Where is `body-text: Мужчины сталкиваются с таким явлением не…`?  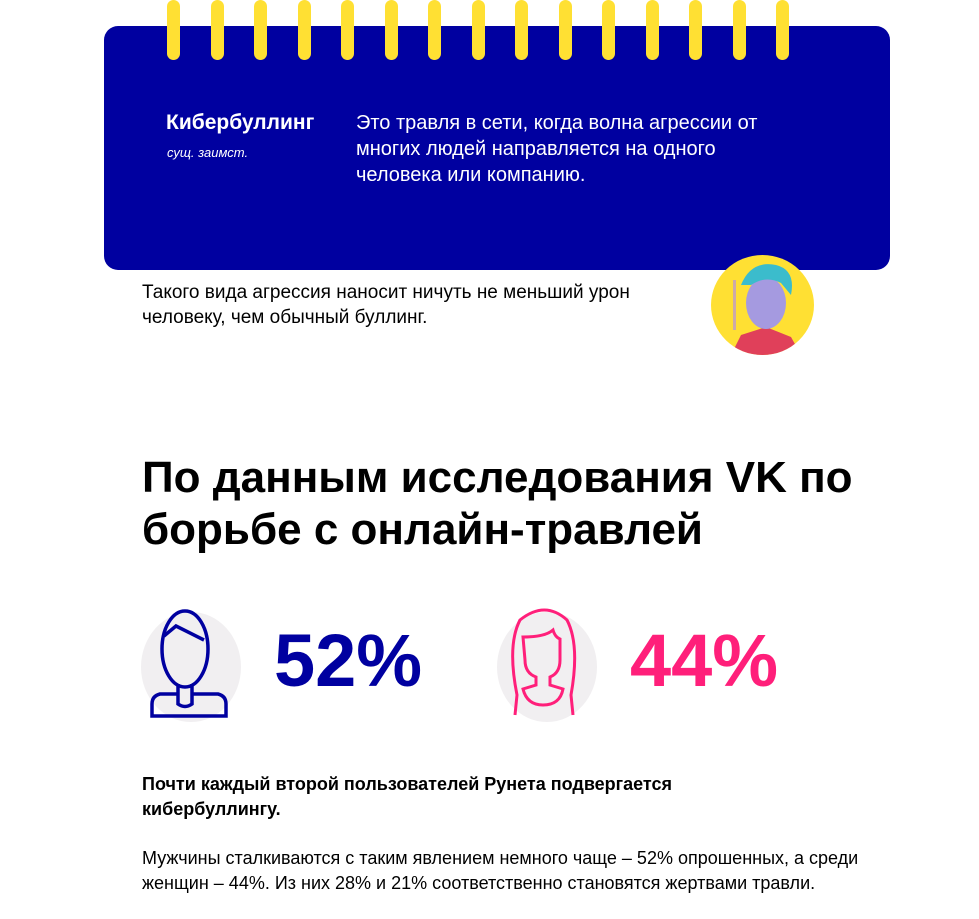 body-text: Мужчины сталкиваются с таким явлением не… is located at coordinates (500, 870).